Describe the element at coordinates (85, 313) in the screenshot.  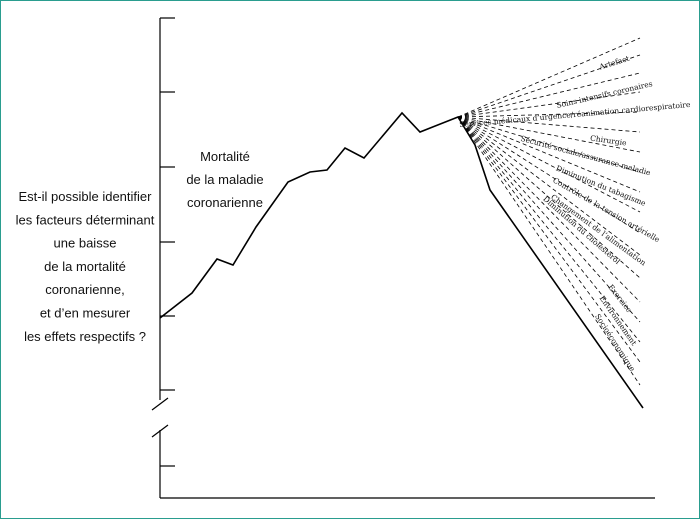
I see `question-line: et d’en mesurer` at that location.